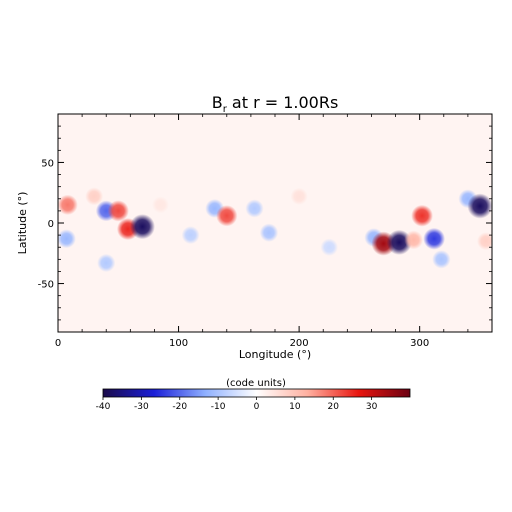  What do you see at coordinates (295, 407) in the screenshot?
I see `colorbar-tick-label: 10` at bounding box center [295, 407].